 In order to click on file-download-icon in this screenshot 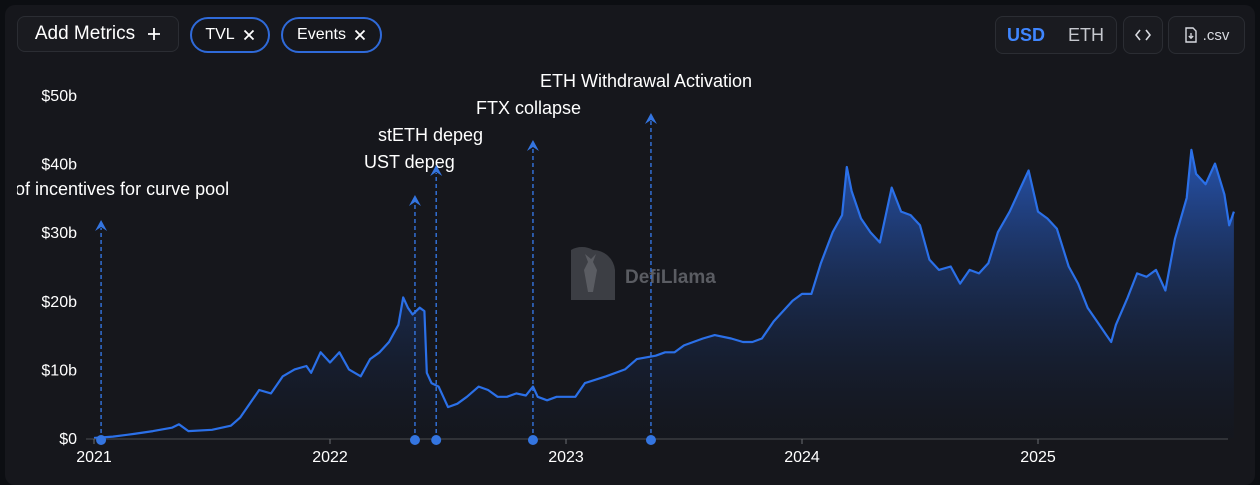, I will do `click(1190, 35)`.